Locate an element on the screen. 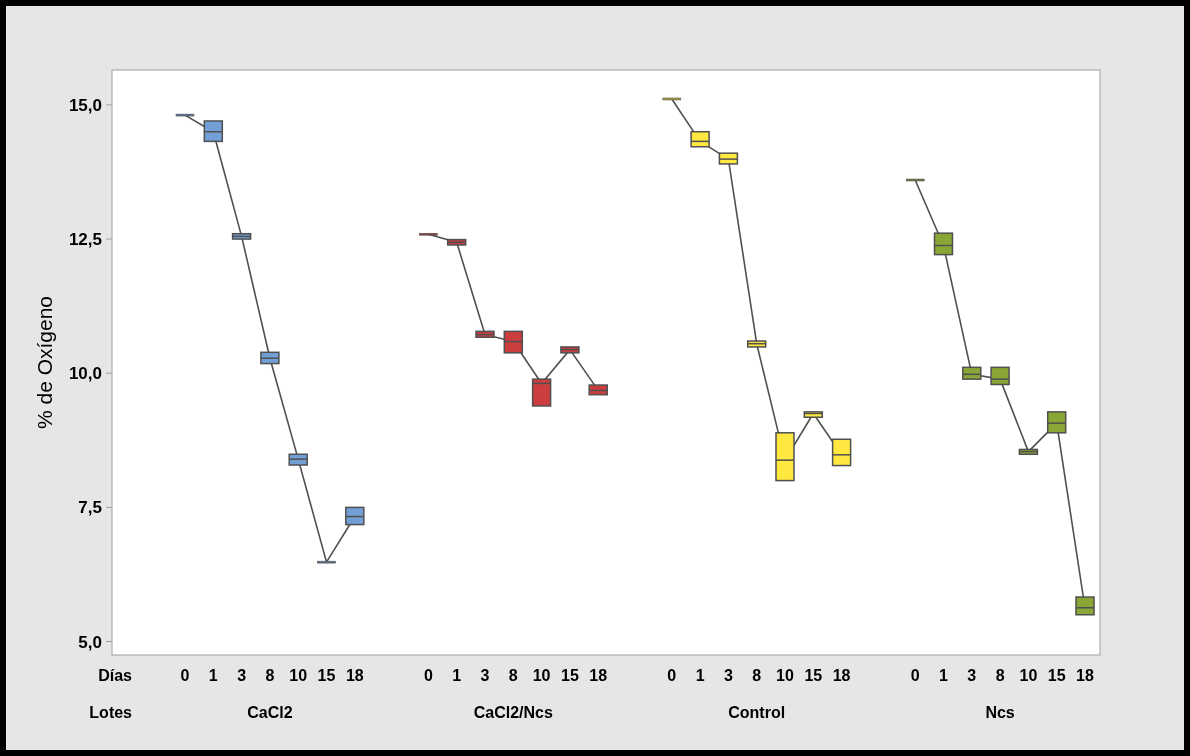 The image size is (1190, 756). x-axis-title: CaCl2/Ncs is located at coordinates (513, 712).